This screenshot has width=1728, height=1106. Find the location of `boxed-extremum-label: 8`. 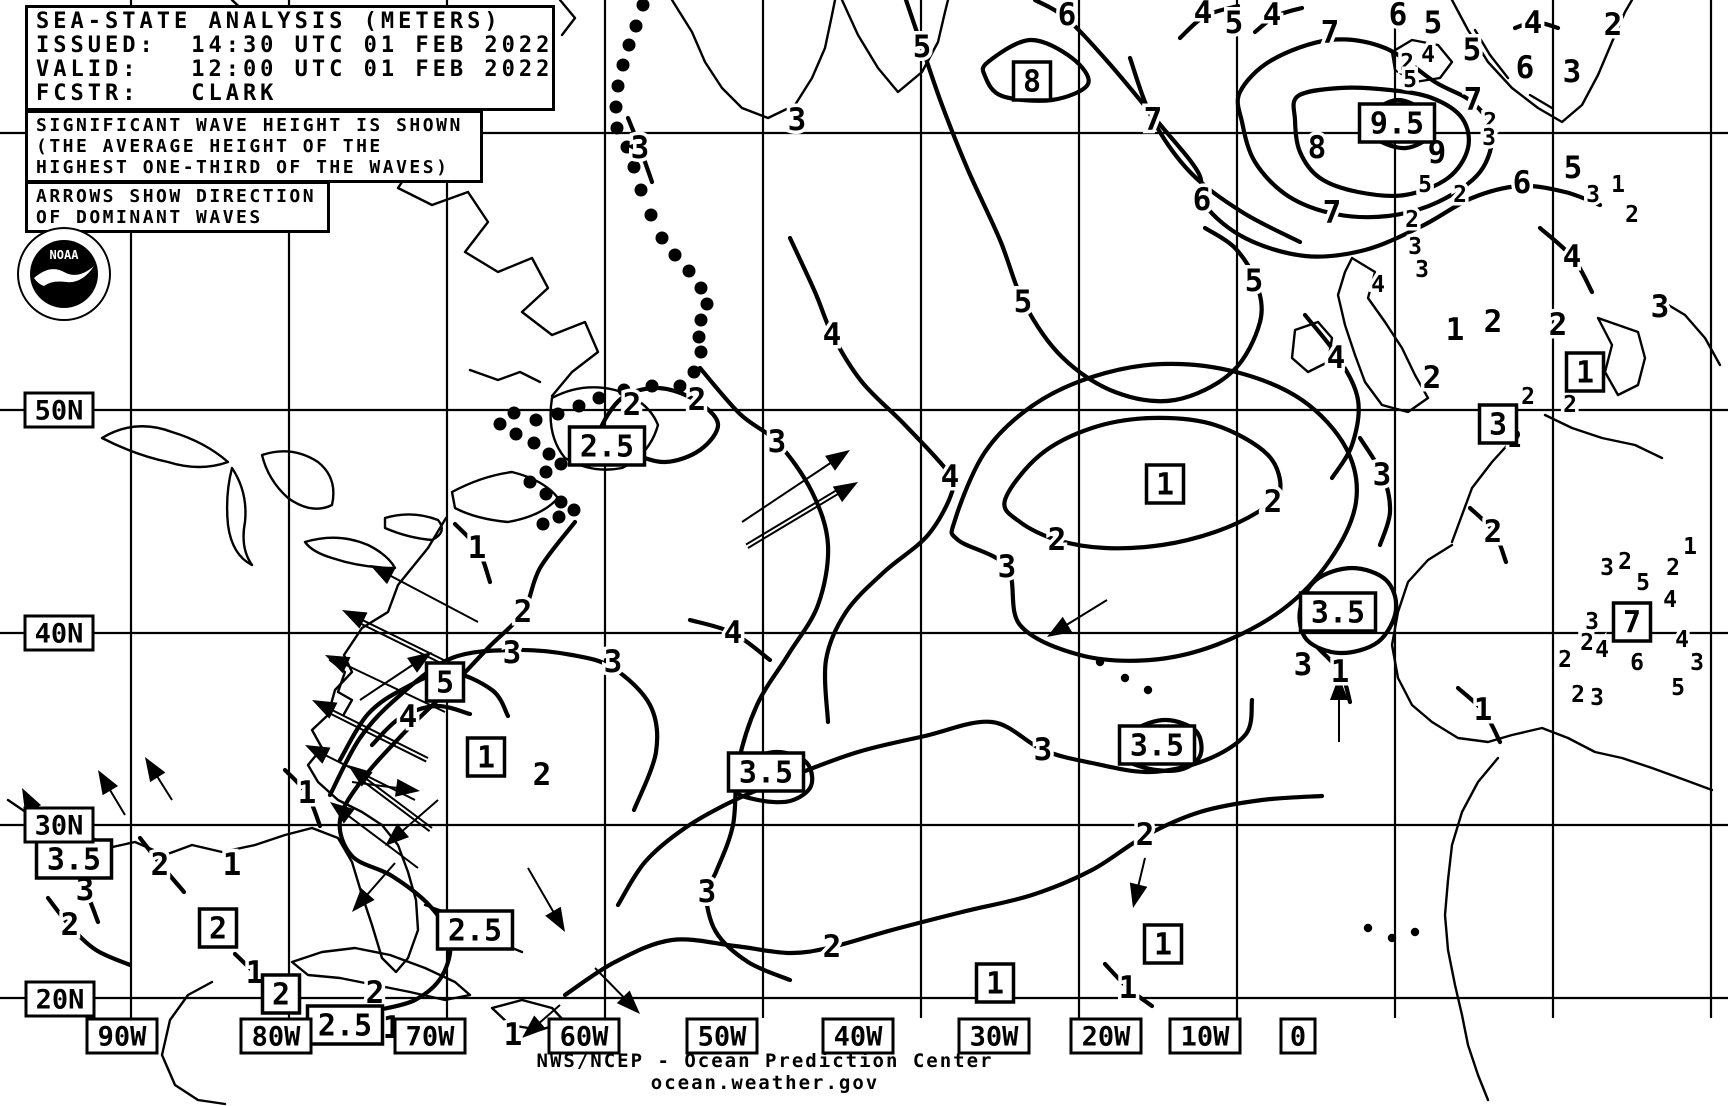

boxed-extremum-label: 8 is located at coordinates (1032, 81).